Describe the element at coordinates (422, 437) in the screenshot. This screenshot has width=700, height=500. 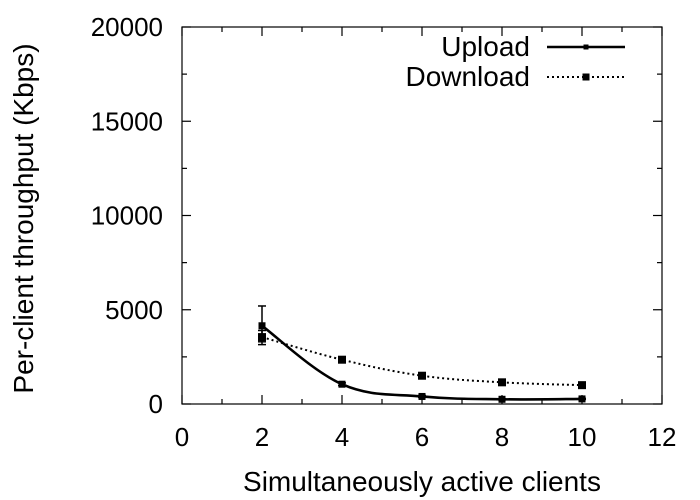
I see `x-tick-label: 6` at that location.